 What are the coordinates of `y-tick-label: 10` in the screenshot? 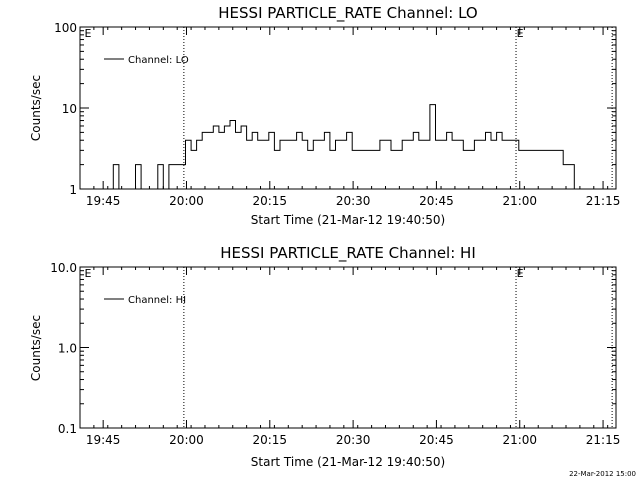 It's located at (69, 109).